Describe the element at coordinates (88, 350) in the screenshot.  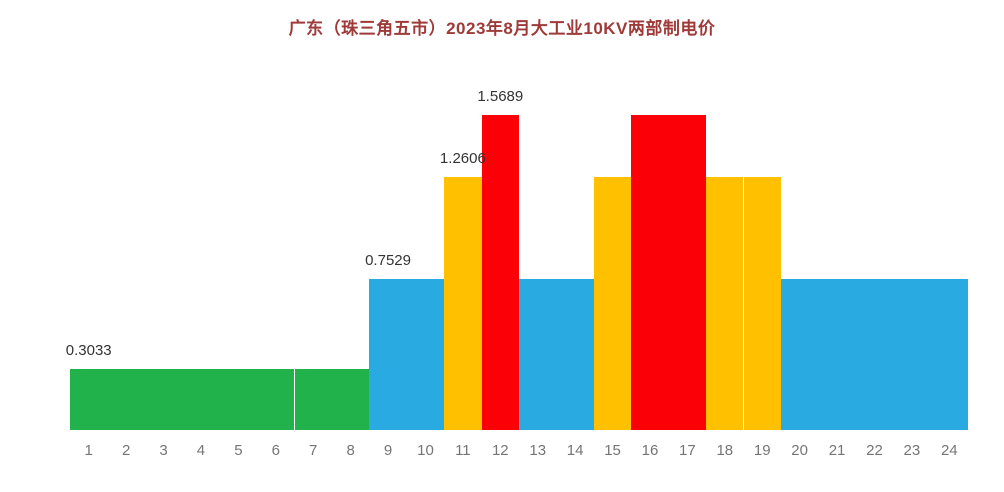
I see `value-label-hour-1: 0.3033` at that location.